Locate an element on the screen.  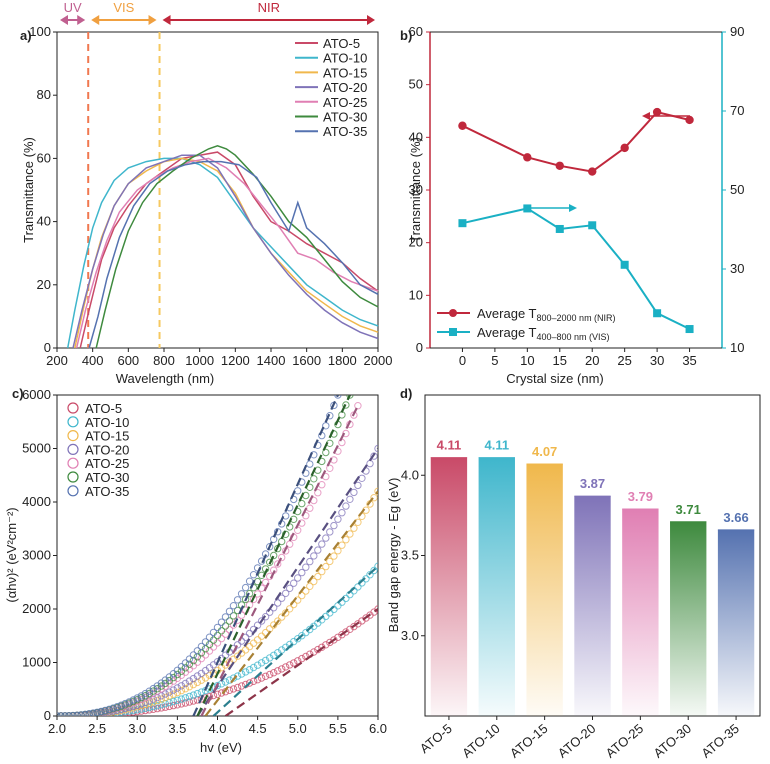
panel-a-y-tick-label: 0 is located at coordinates (47, 347).